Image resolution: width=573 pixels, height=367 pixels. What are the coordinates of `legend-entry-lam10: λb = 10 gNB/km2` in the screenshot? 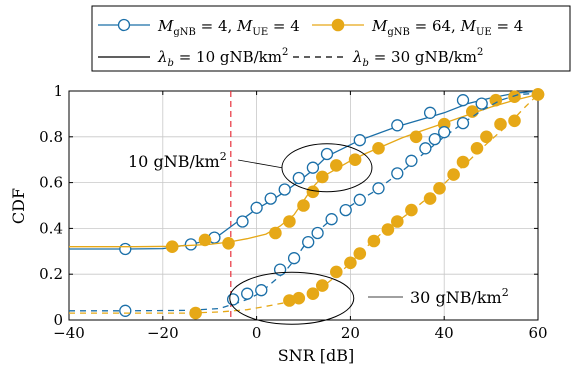 It's located at (193, 58).